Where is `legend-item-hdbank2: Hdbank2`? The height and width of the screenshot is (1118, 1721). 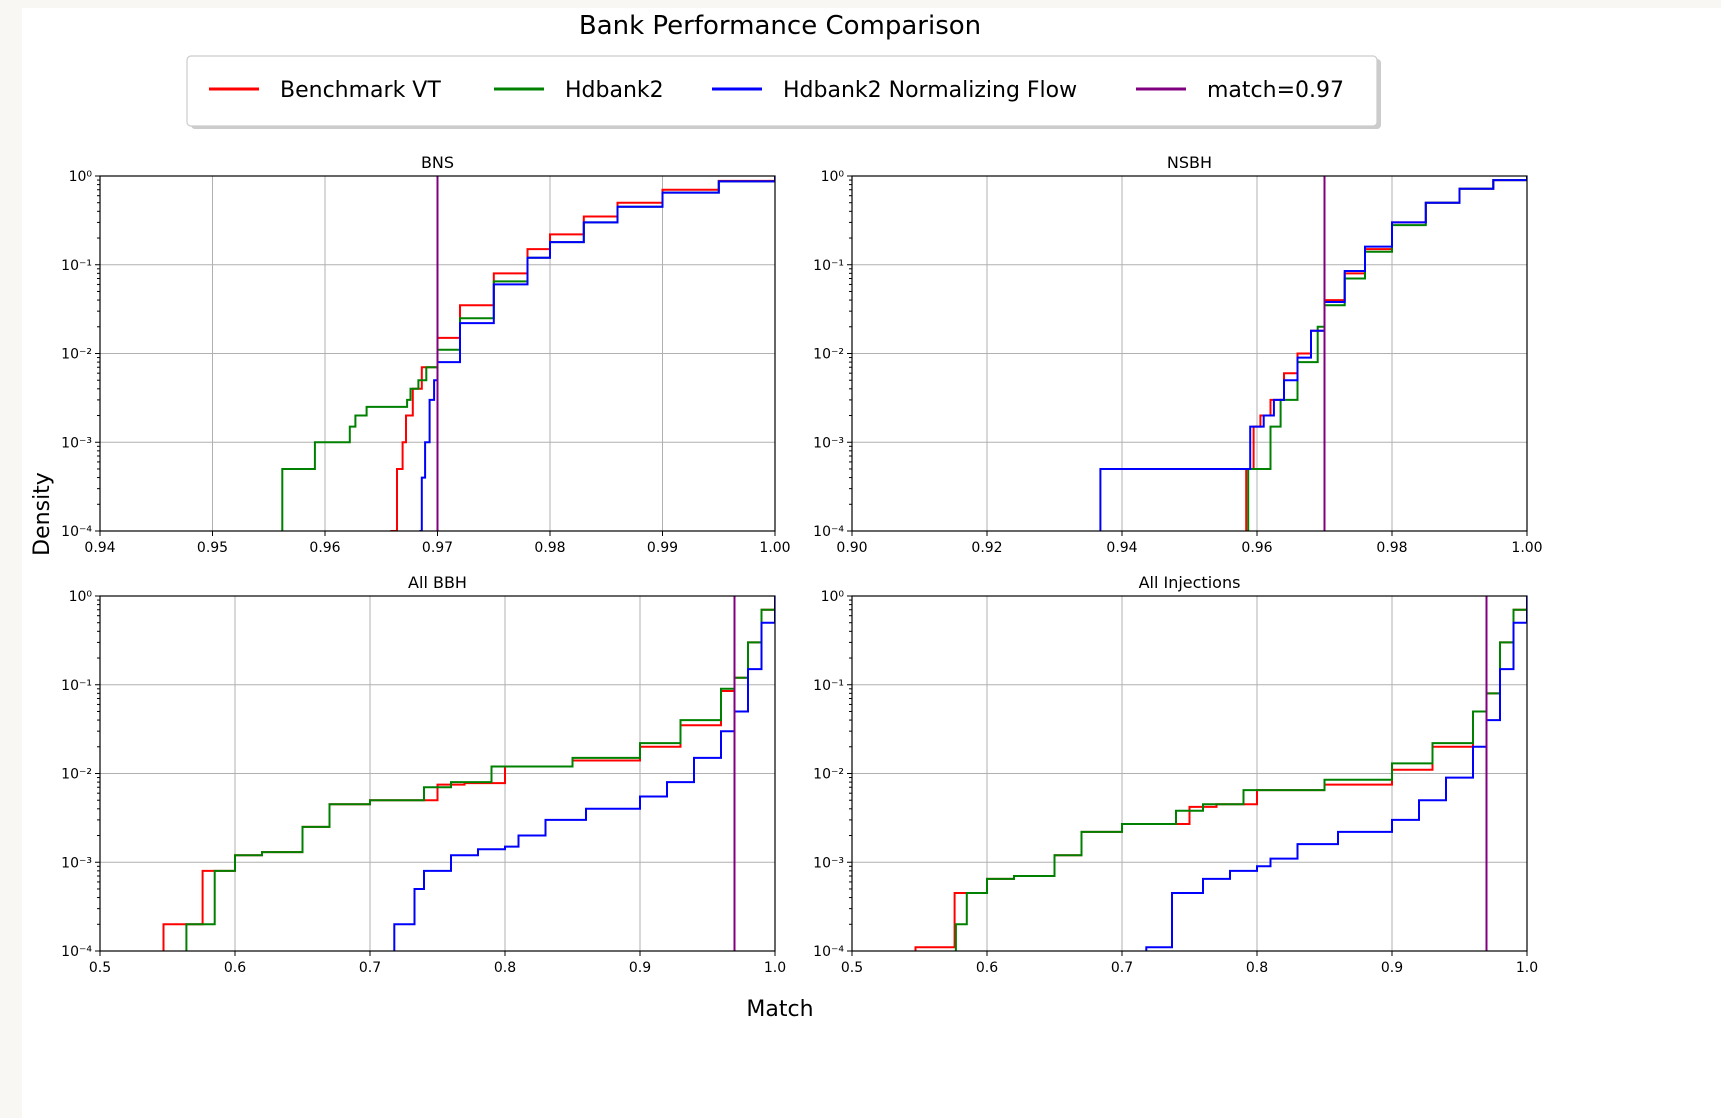
legend-item-hdbank2: Hdbank2 is located at coordinates (579, 90).